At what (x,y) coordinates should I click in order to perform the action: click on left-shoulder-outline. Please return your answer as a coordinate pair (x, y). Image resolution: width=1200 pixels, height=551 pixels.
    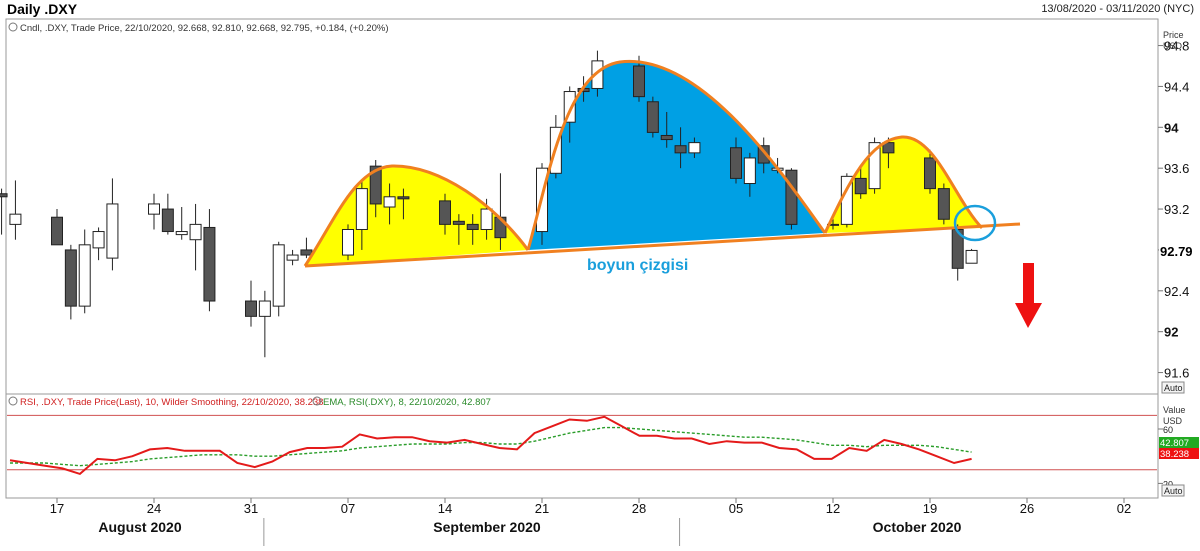
    Looking at the image, I should click on (416, 215).